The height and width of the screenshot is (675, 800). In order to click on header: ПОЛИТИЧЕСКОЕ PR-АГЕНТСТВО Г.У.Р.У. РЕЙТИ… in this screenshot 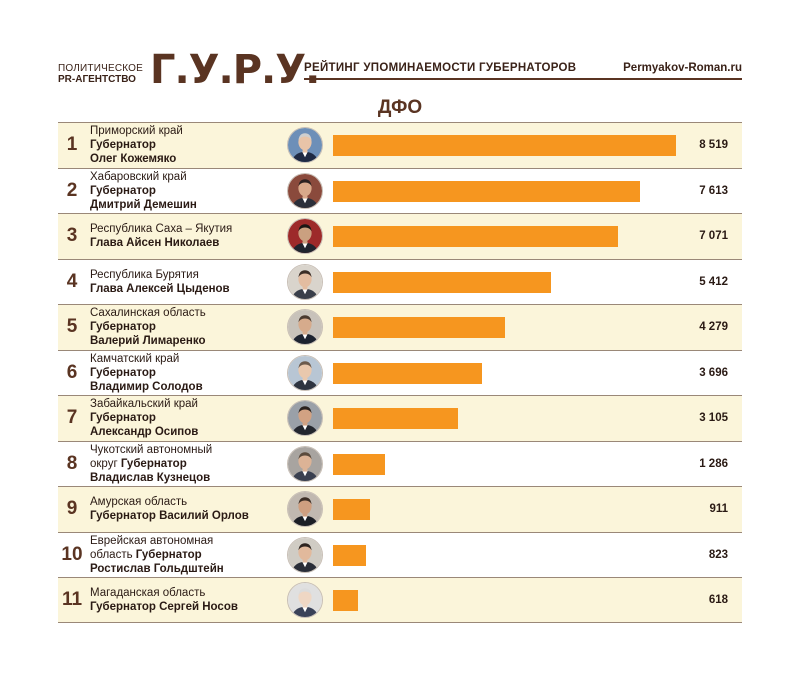, I will do `click(400, 70)`.